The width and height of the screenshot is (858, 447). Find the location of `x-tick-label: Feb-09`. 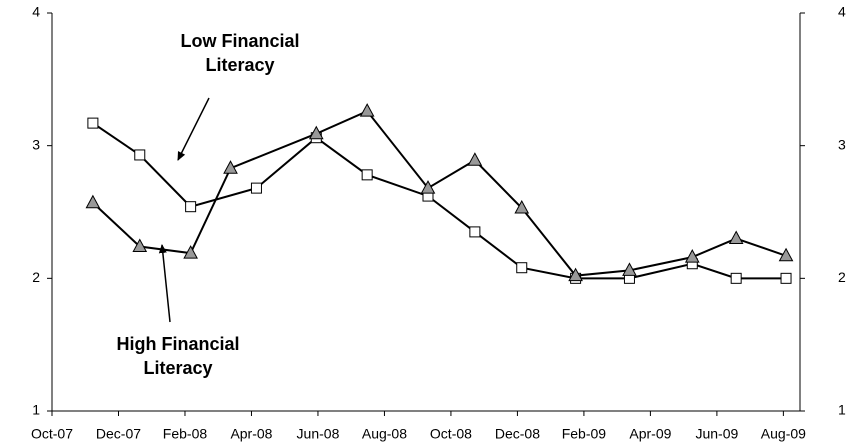

x-tick-label: Feb-09 is located at coordinates (584, 434).